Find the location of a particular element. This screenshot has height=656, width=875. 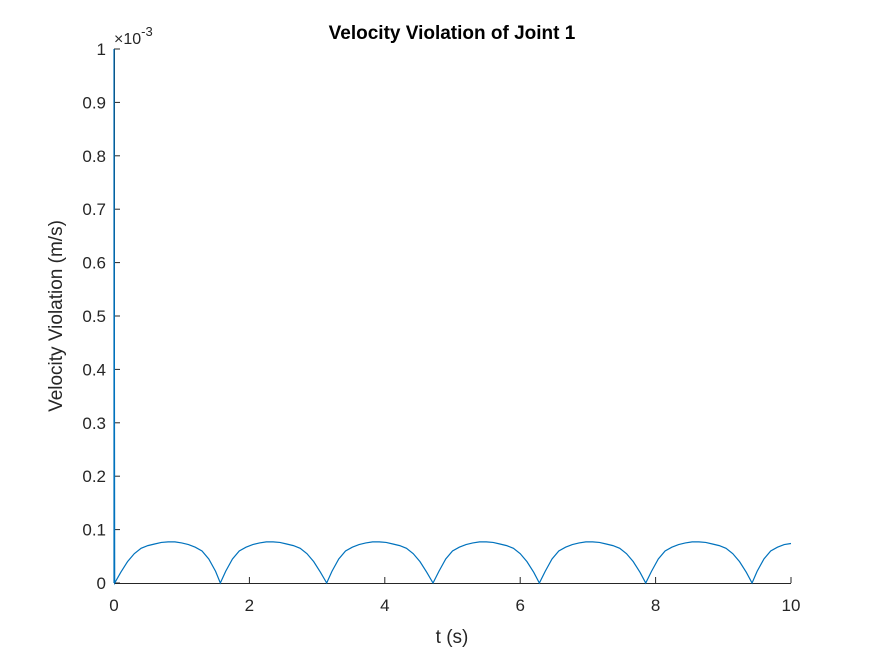

y-tick-label: 0.6 is located at coordinates (94, 263).